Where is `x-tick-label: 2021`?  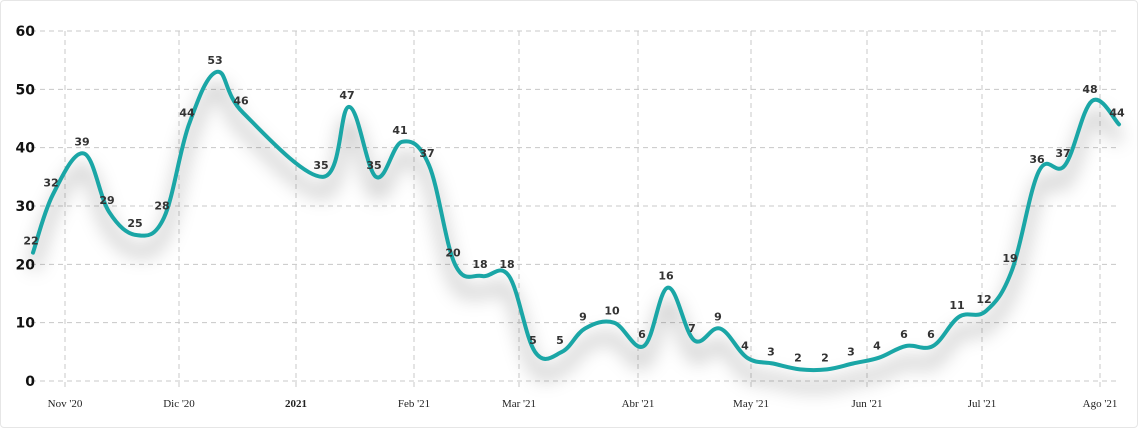
x-tick-label: 2021 is located at coordinates (296, 404).